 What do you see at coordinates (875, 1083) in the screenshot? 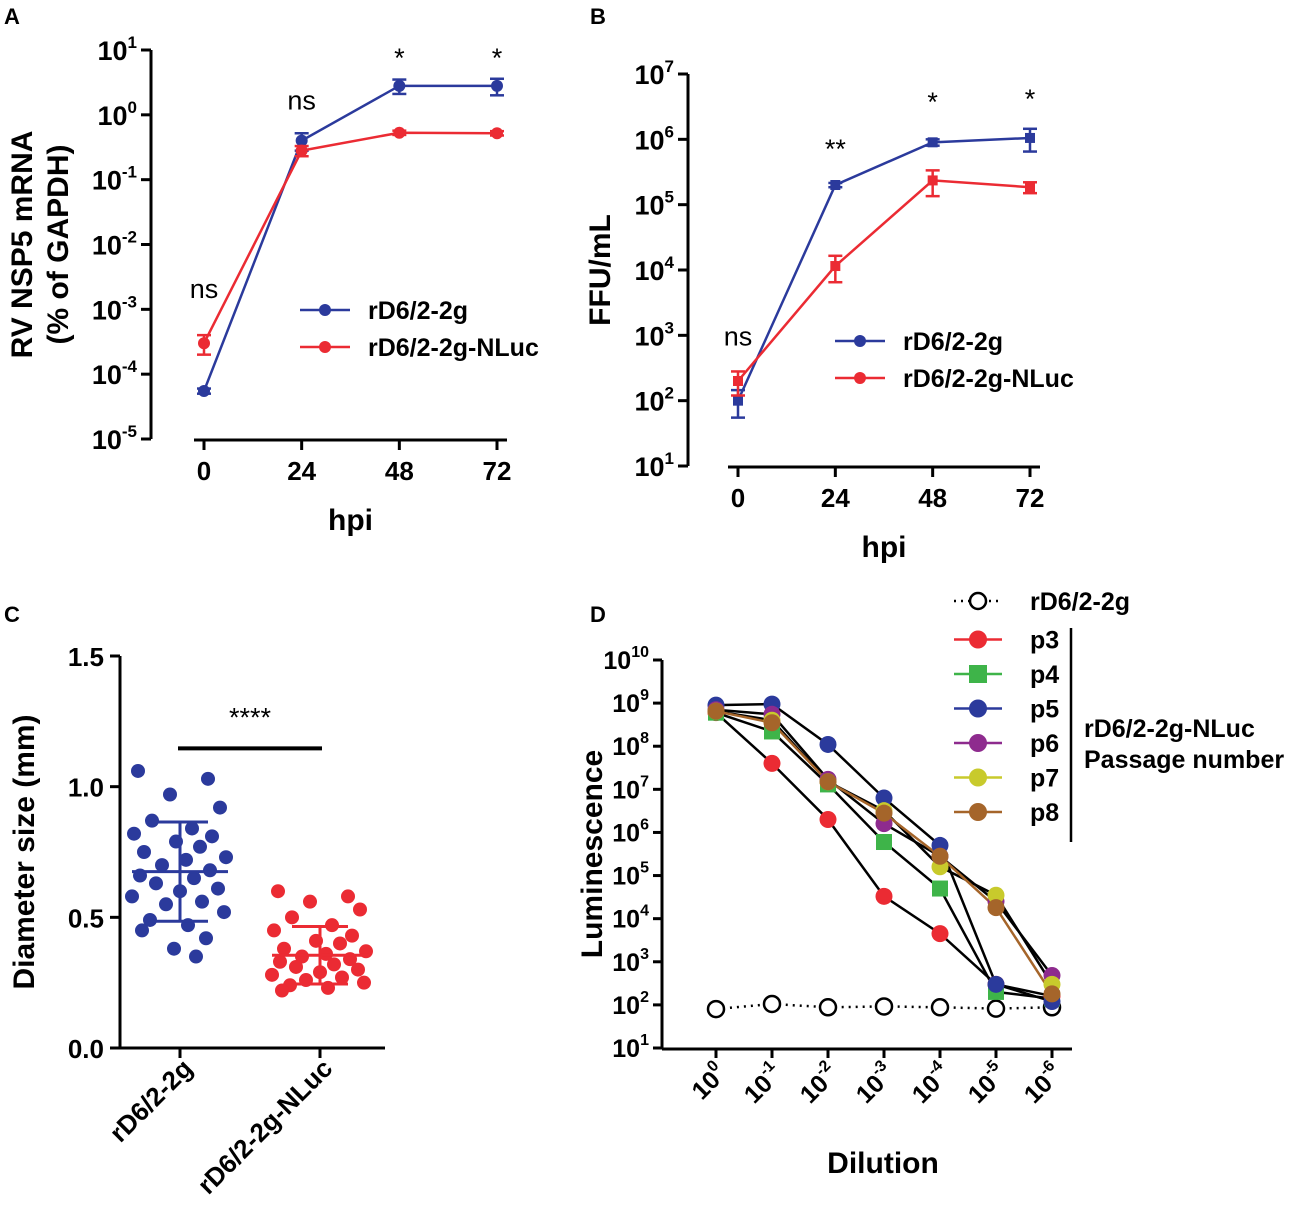
I see `x-tick-label: 10-3` at bounding box center [875, 1083].